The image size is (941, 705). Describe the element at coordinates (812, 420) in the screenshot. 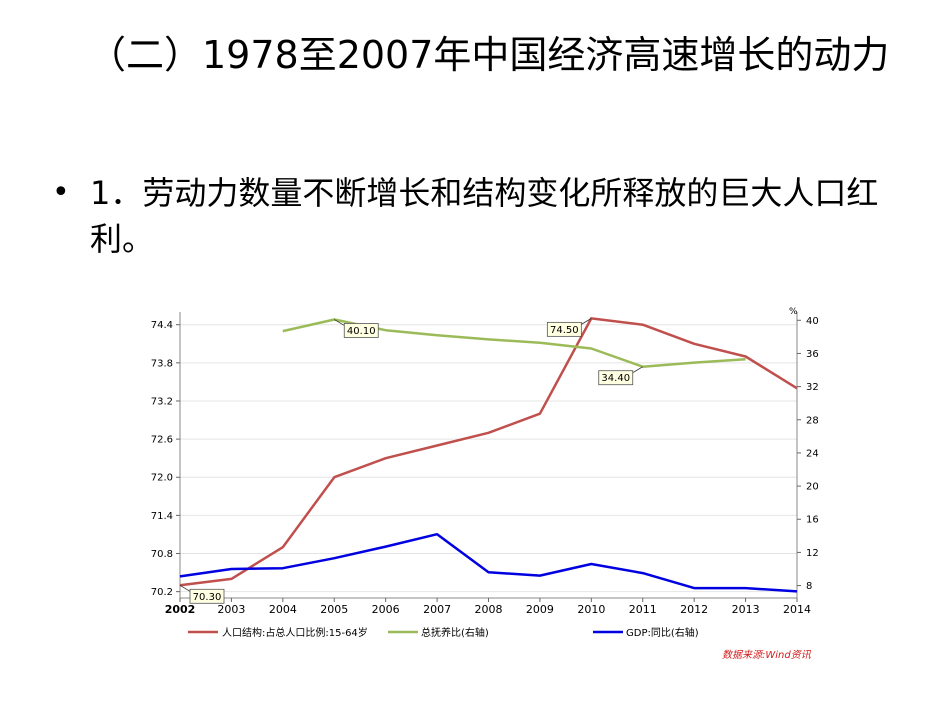

I see `right-tick-label: 28` at that location.